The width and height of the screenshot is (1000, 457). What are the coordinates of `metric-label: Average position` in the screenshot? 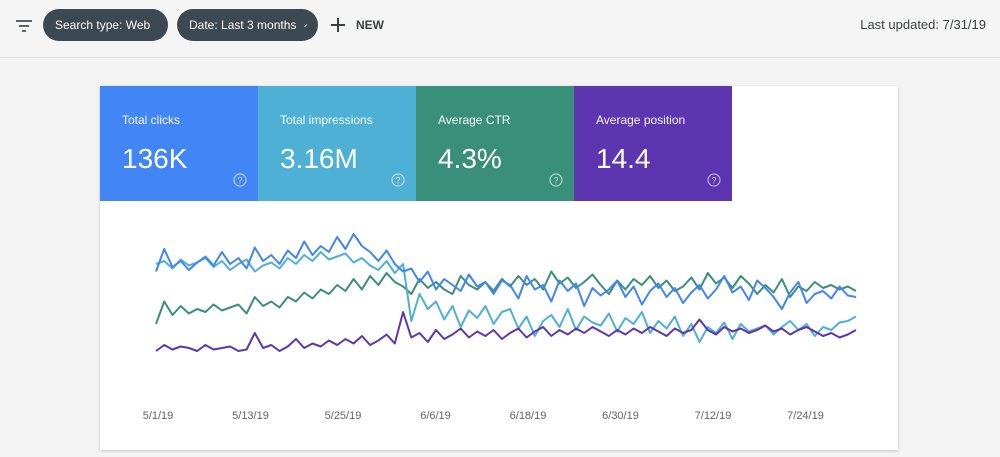 It's located at (641, 120).